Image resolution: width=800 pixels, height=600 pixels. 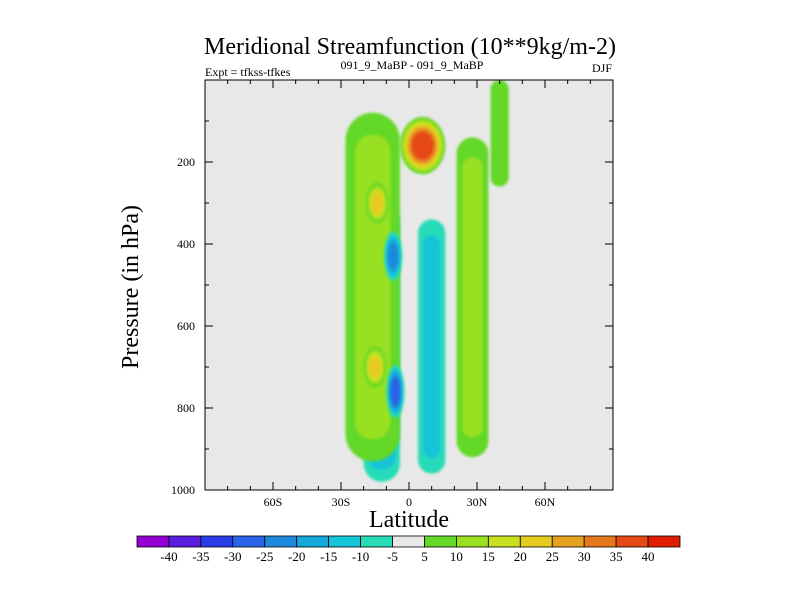 What do you see at coordinates (520, 556) in the screenshot?
I see `colorbar-label: 20` at bounding box center [520, 556].